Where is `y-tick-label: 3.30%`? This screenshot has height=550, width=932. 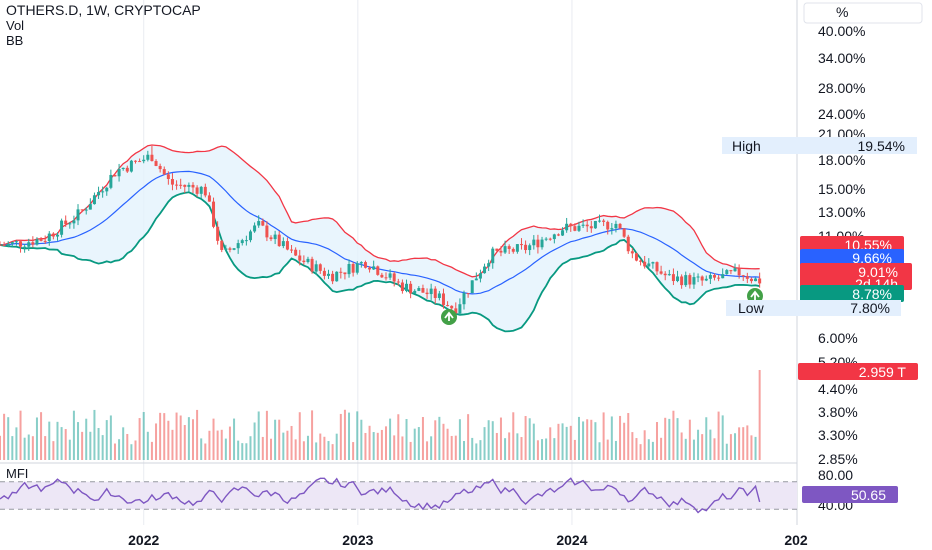
y-tick-label: 3.30% is located at coordinates (838, 435).